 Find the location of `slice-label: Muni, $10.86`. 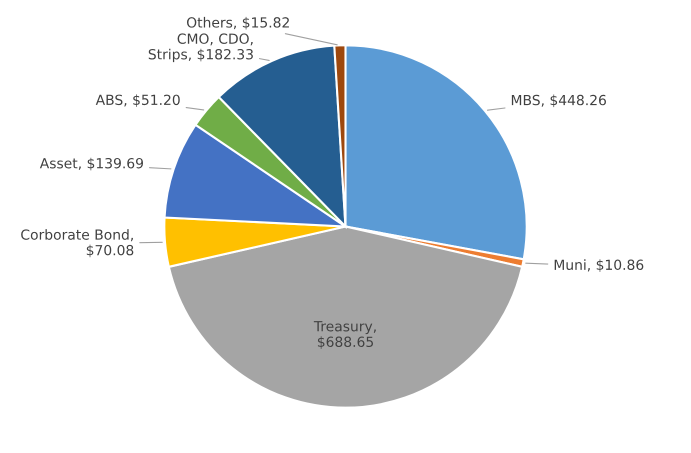

slice-label: Muni, $10.86 is located at coordinates (599, 265).